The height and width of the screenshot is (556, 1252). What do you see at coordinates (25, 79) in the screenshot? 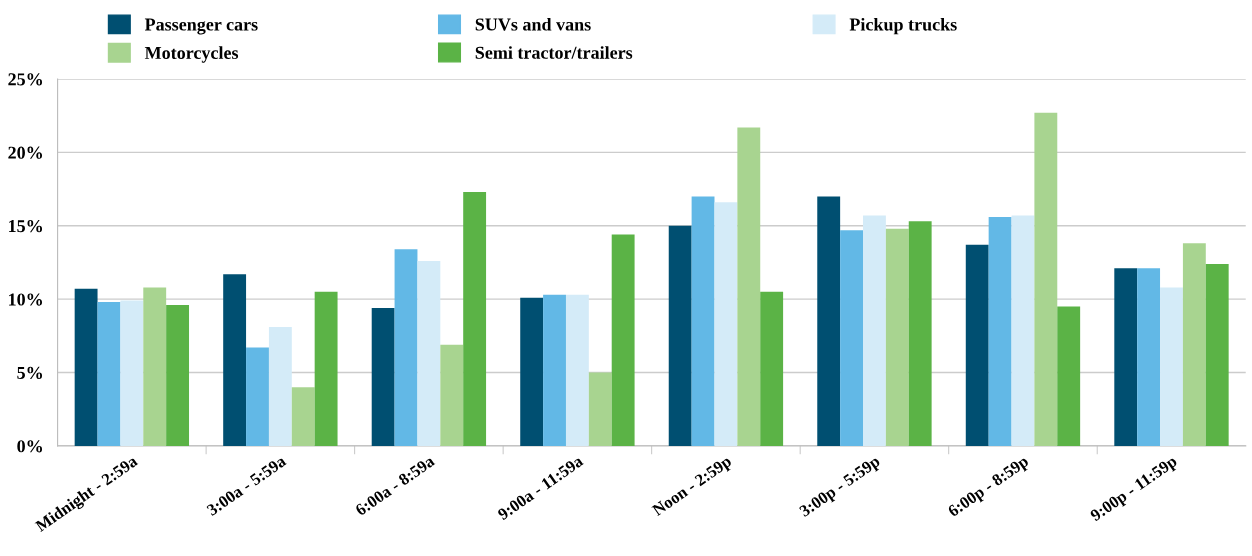
I see `y-tick-label: 25%` at bounding box center [25, 79].